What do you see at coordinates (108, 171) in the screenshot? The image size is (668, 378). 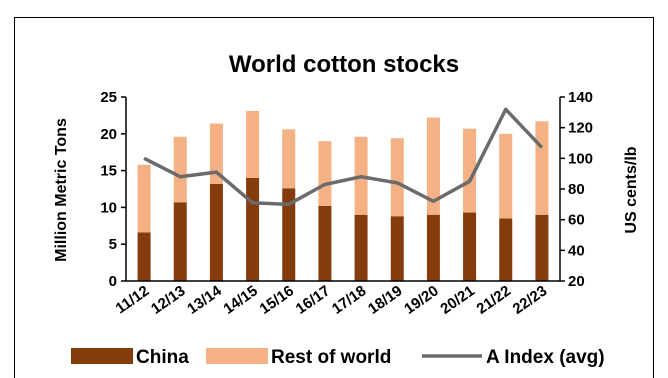 I see `left-tick-label: 15` at bounding box center [108, 171].